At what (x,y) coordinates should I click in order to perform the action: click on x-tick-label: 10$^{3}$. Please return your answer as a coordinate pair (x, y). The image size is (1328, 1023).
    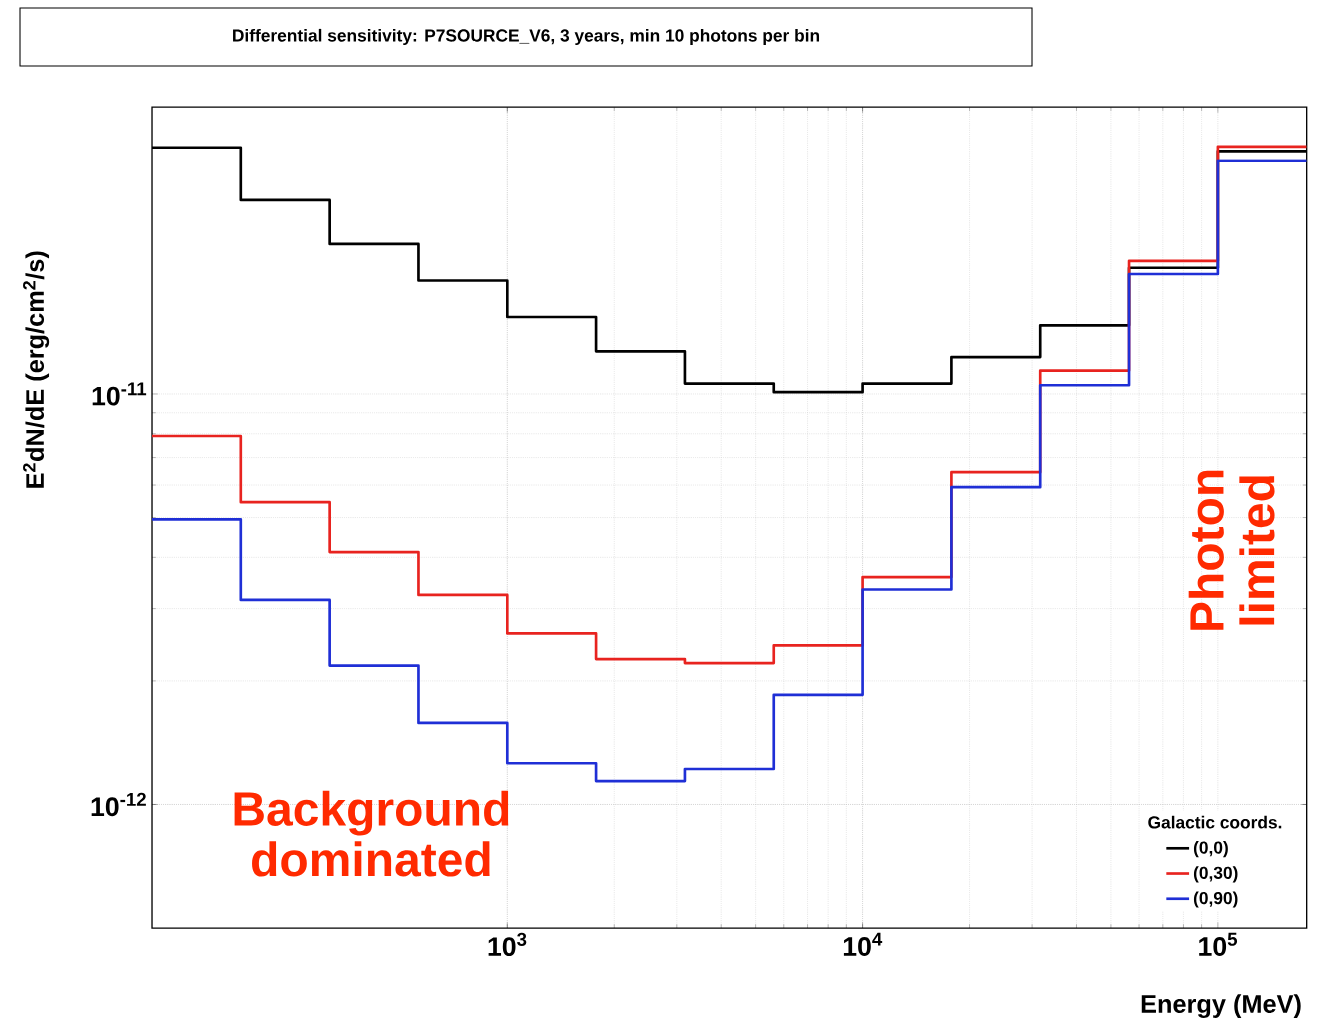
    Looking at the image, I should click on (507, 944).